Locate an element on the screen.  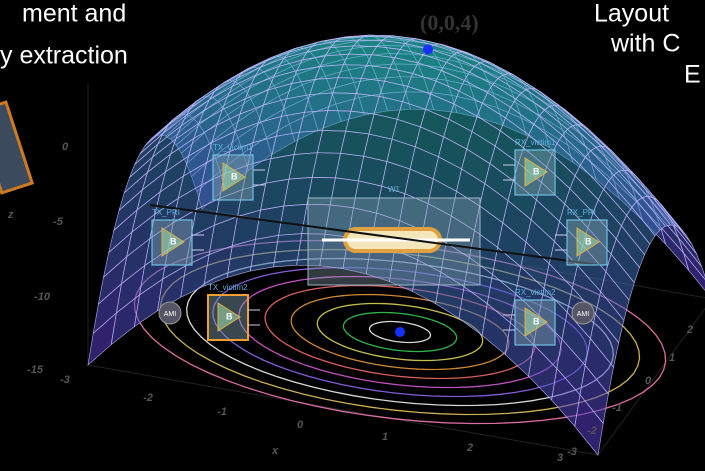
z-tick-label: 0 is located at coordinates (65, 147).